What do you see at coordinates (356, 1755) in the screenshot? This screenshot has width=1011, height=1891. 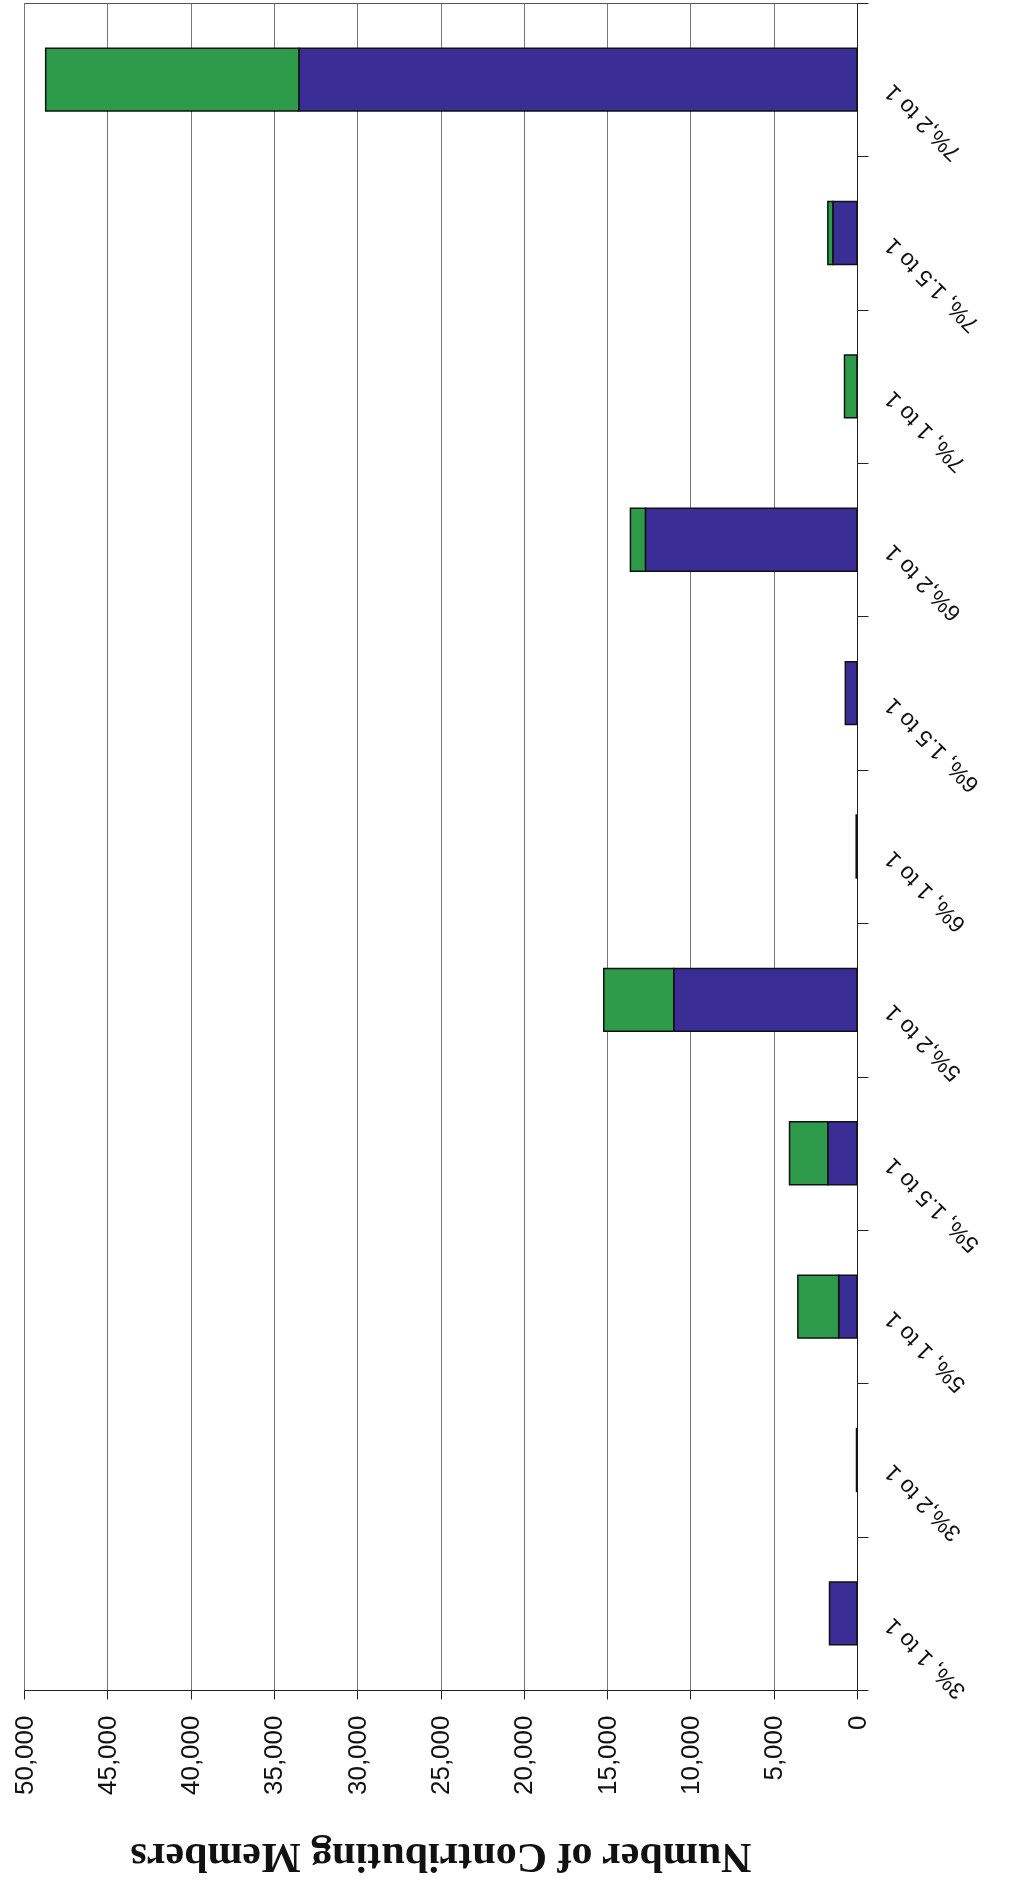 I see `x-tick-label: 30,000` at bounding box center [356, 1755].